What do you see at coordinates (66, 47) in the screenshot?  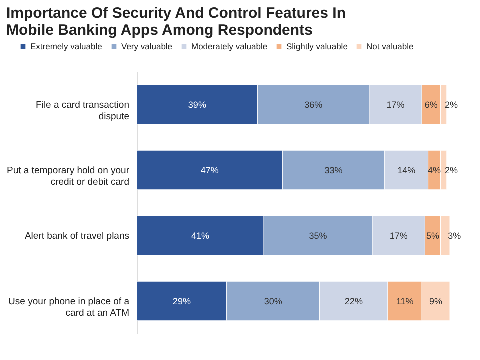 I see `legend-label: Extremely valuable` at bounding box center [66, 47].